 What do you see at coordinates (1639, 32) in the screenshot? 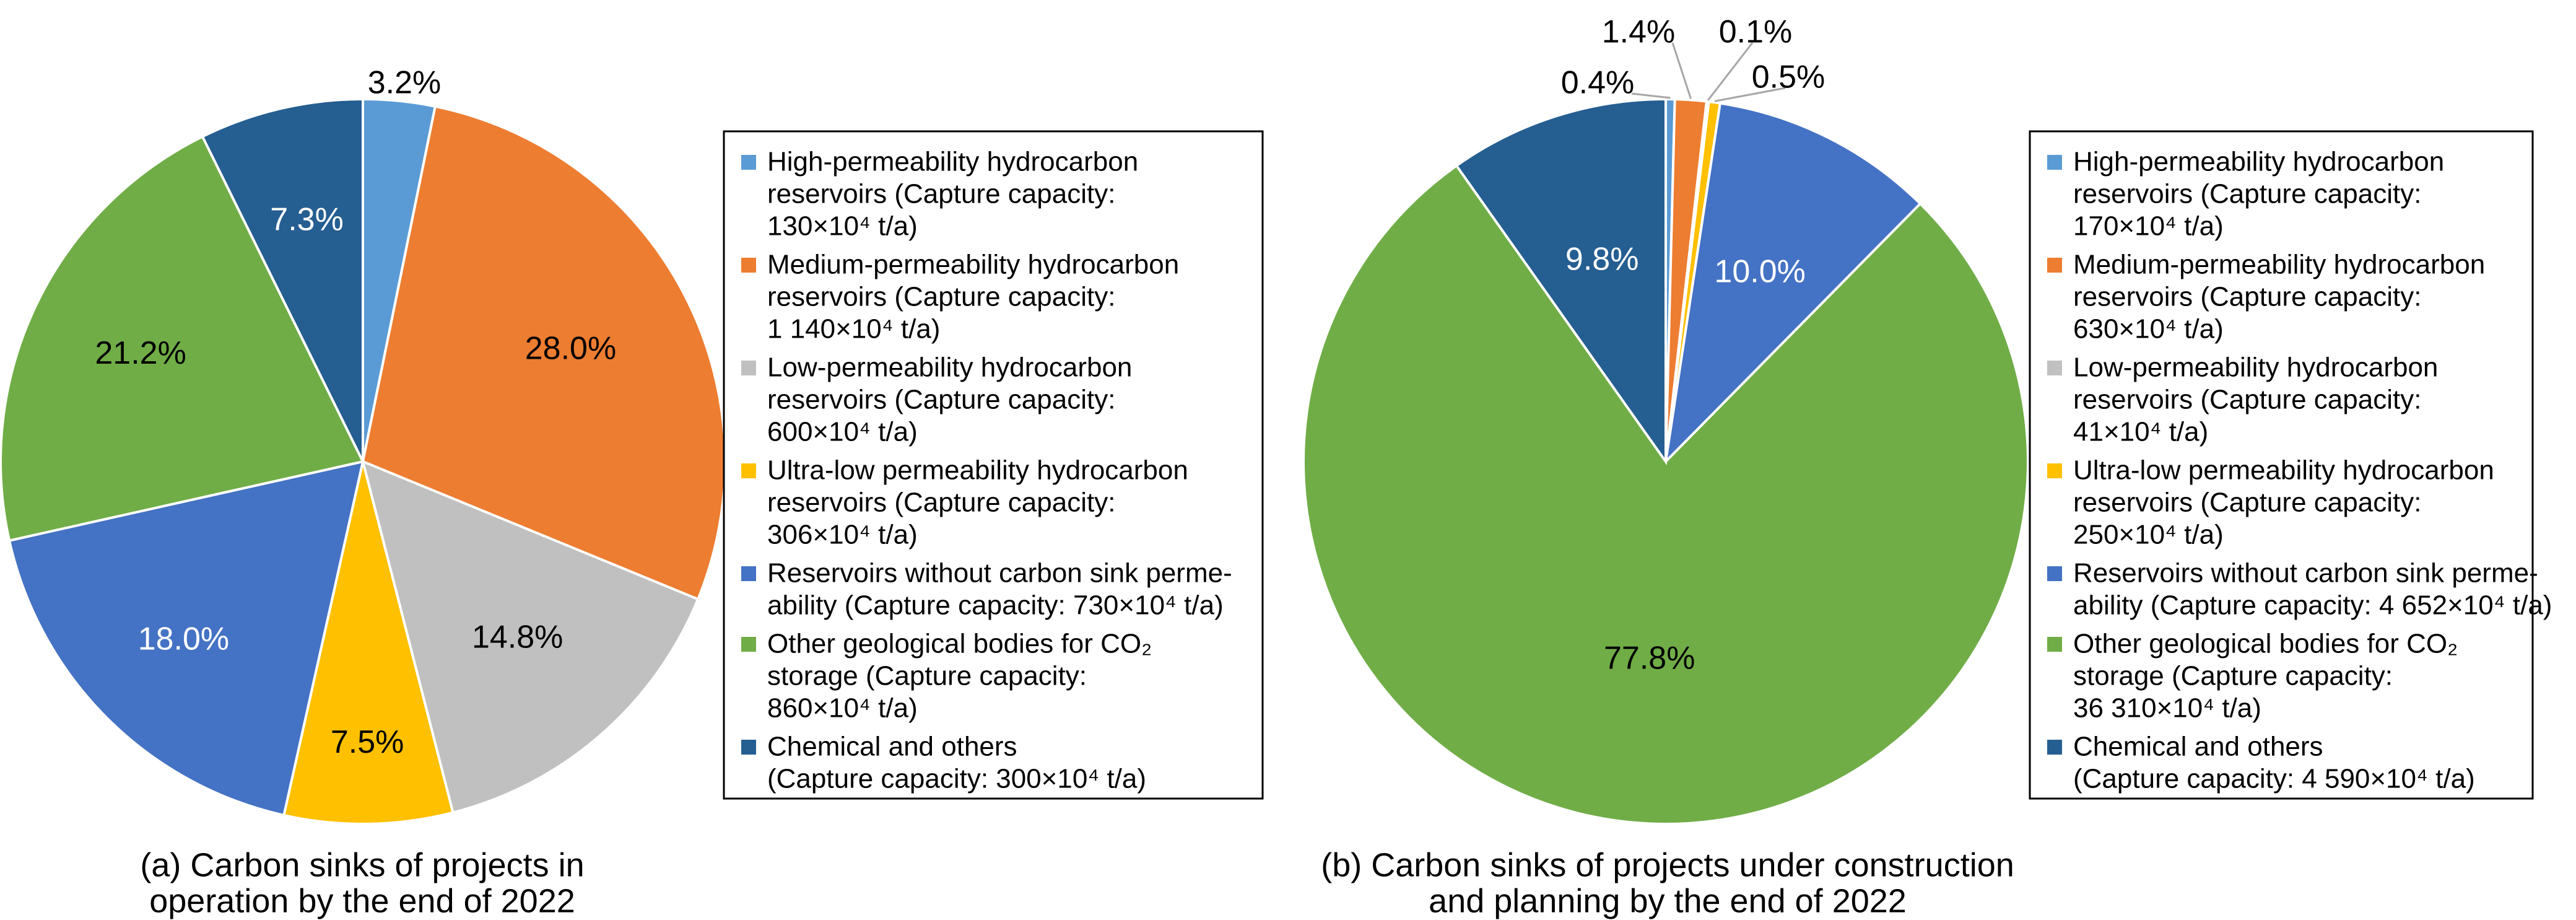
I see `data-label-2: 1.4%` at bounding box center [1639, 32].